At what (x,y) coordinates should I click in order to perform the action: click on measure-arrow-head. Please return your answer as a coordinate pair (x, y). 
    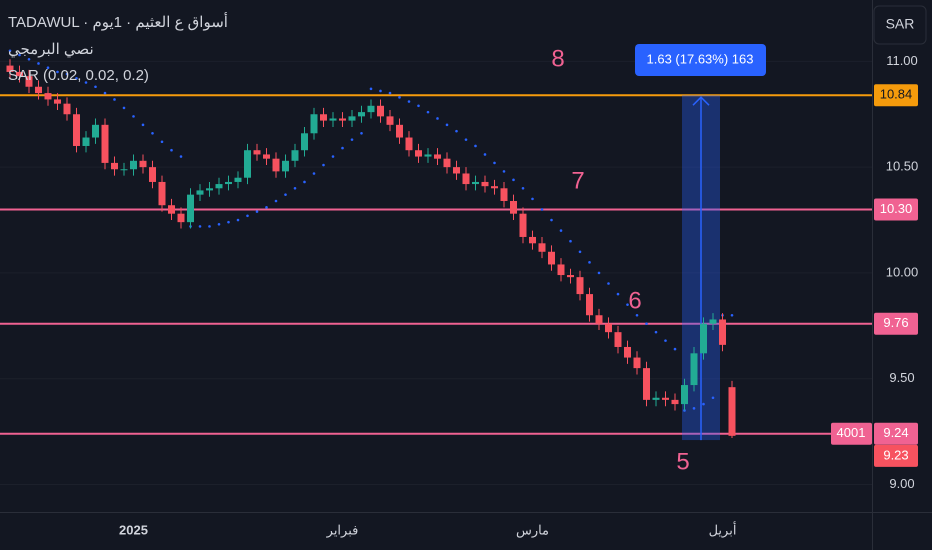
    Looking at the image, I should click on (701, 101).